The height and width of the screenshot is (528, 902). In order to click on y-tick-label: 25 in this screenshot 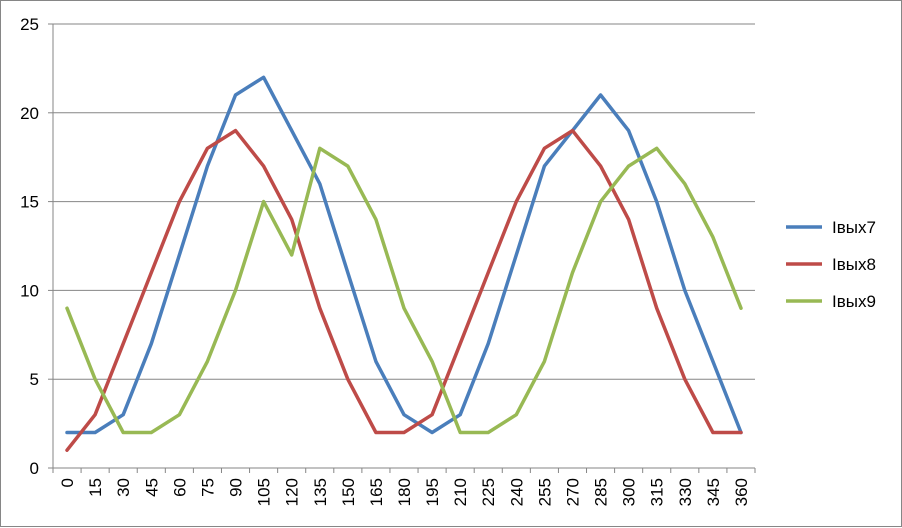, I will do `click(29, 24)`.